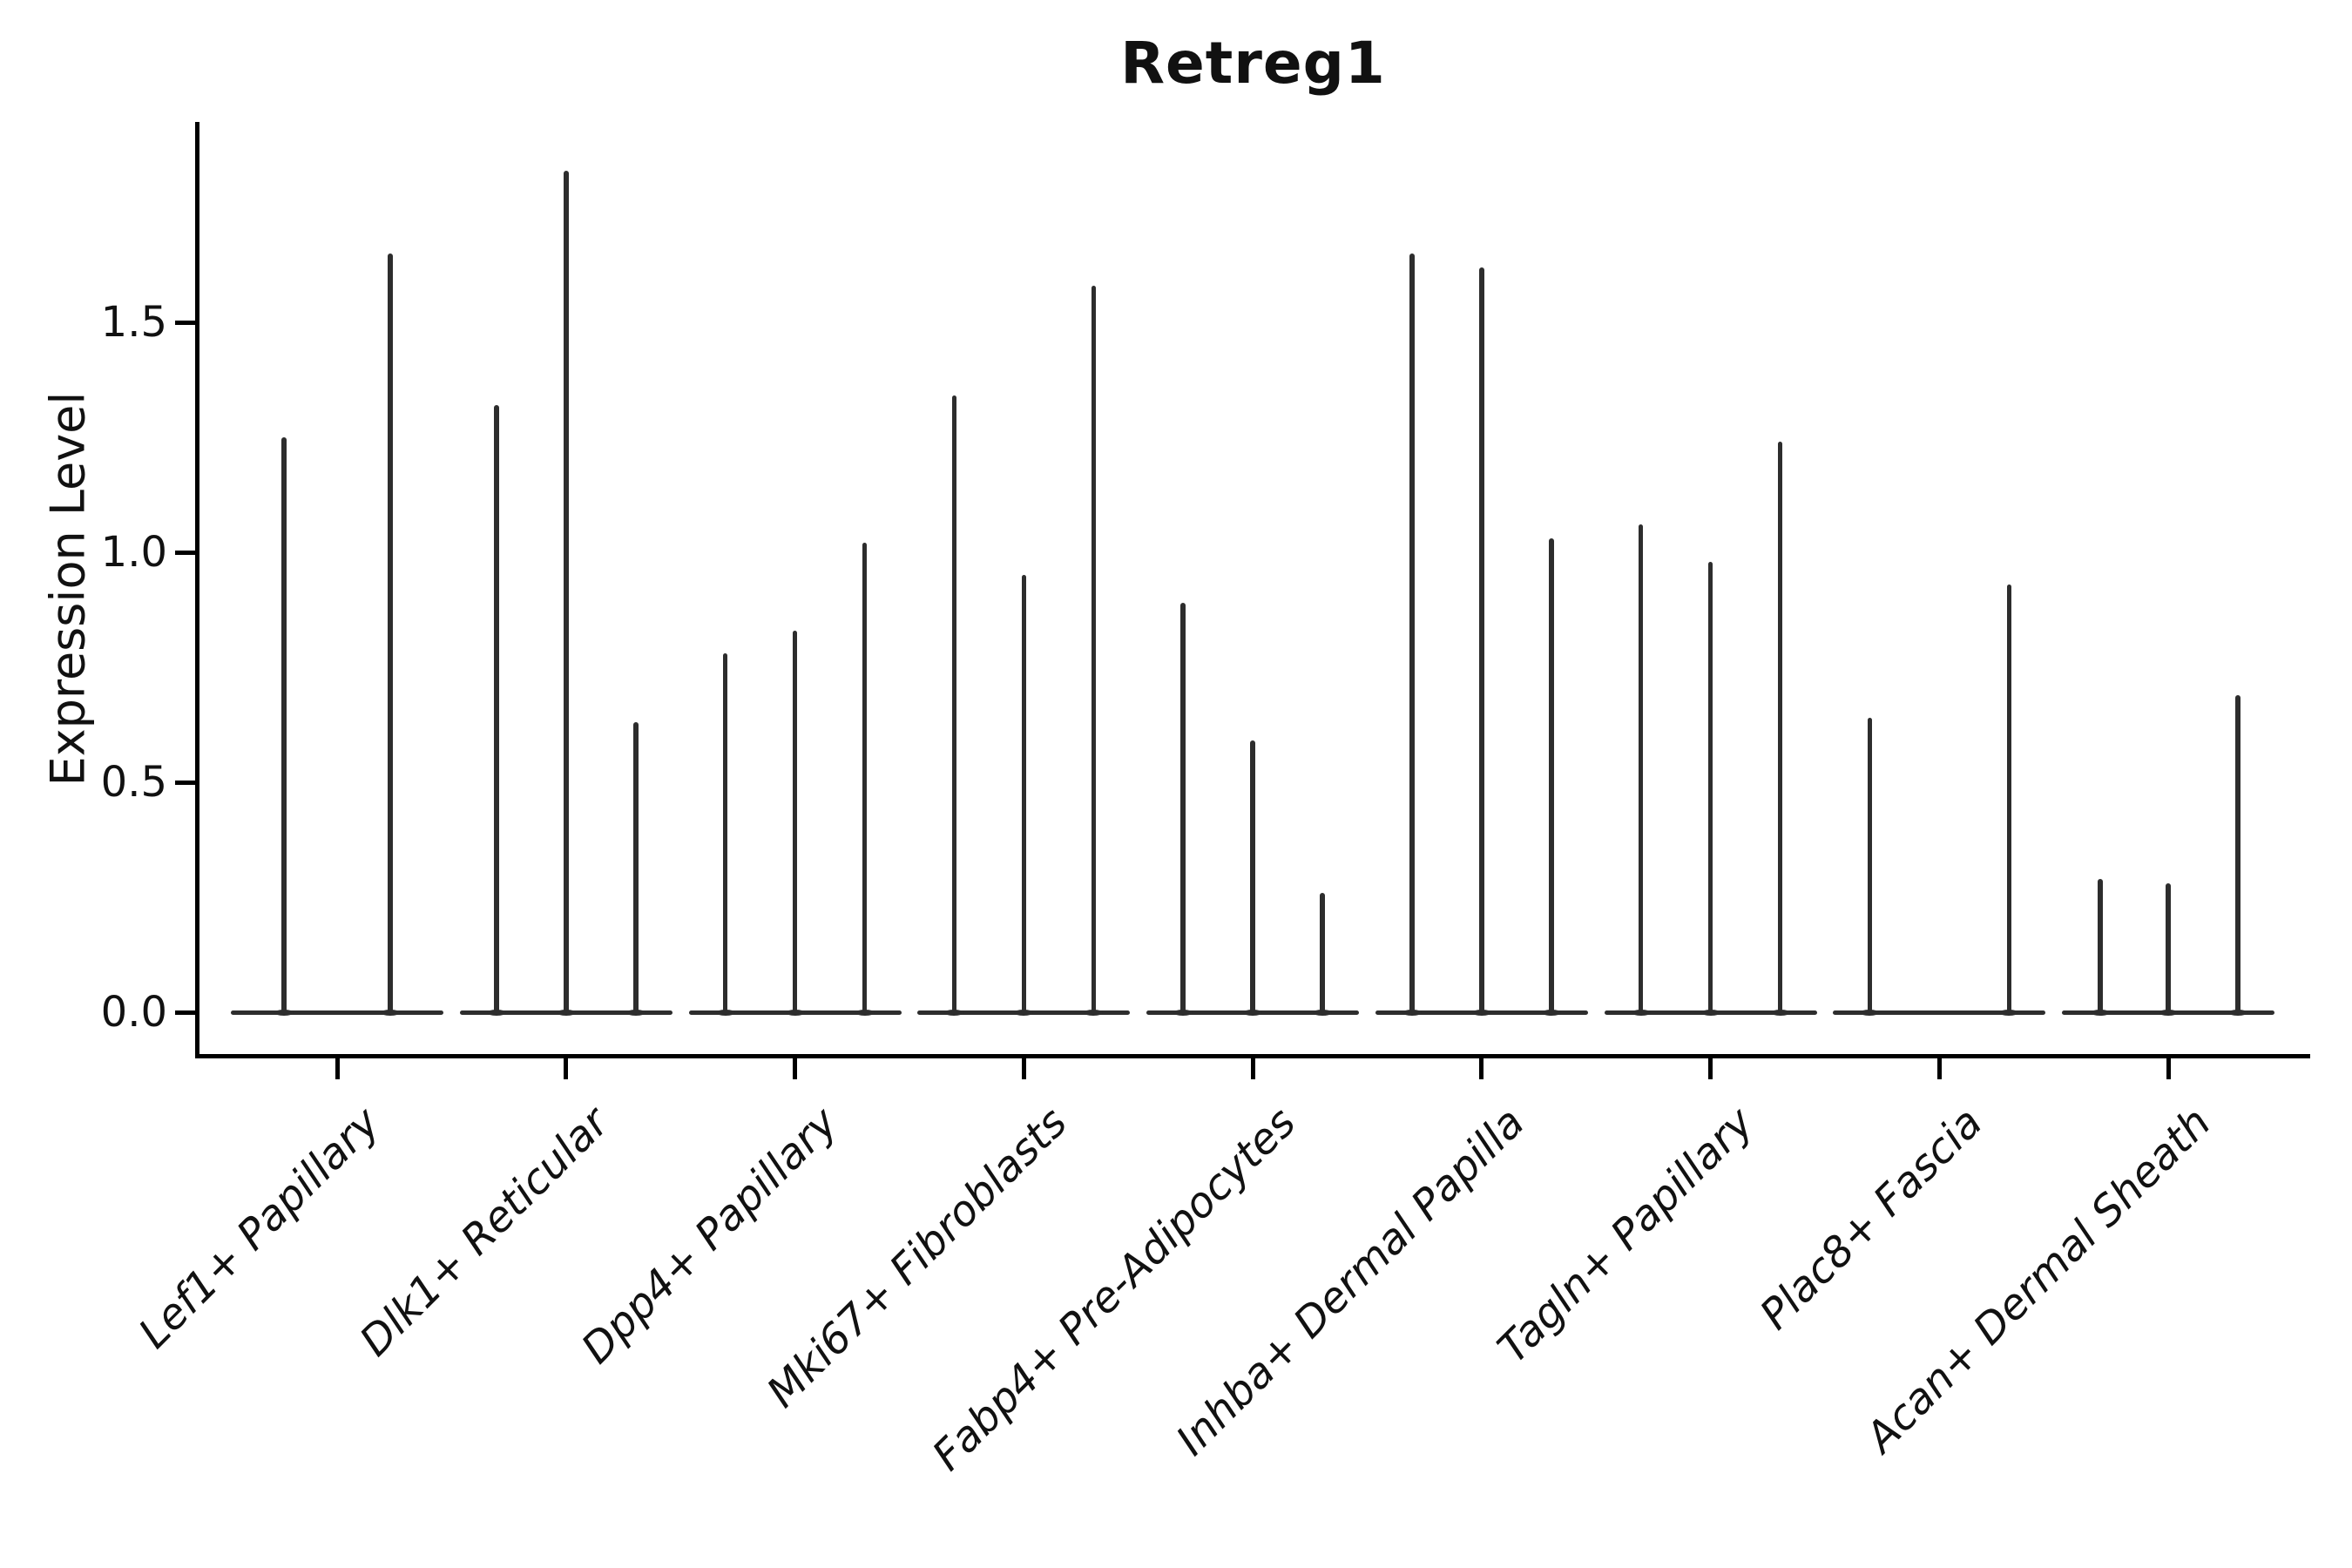  What do you see at coordinates (134, 1013) in the screenshot?
I see `y-tick-label: 0.0` at bounding box center [134, 1013].